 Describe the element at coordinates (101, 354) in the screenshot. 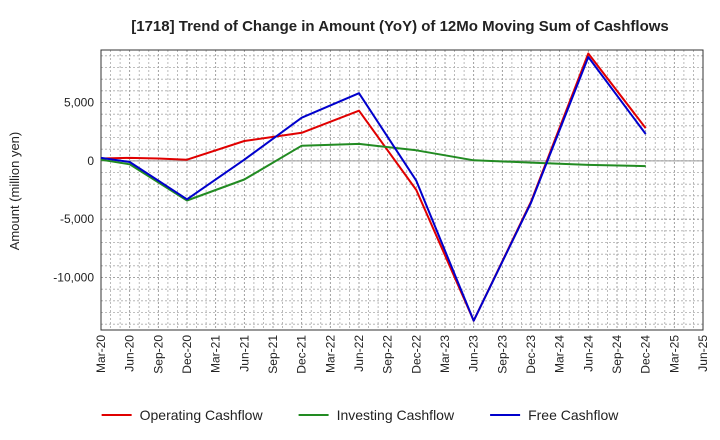

I see `x-tick-label: Mar-20` at that location.